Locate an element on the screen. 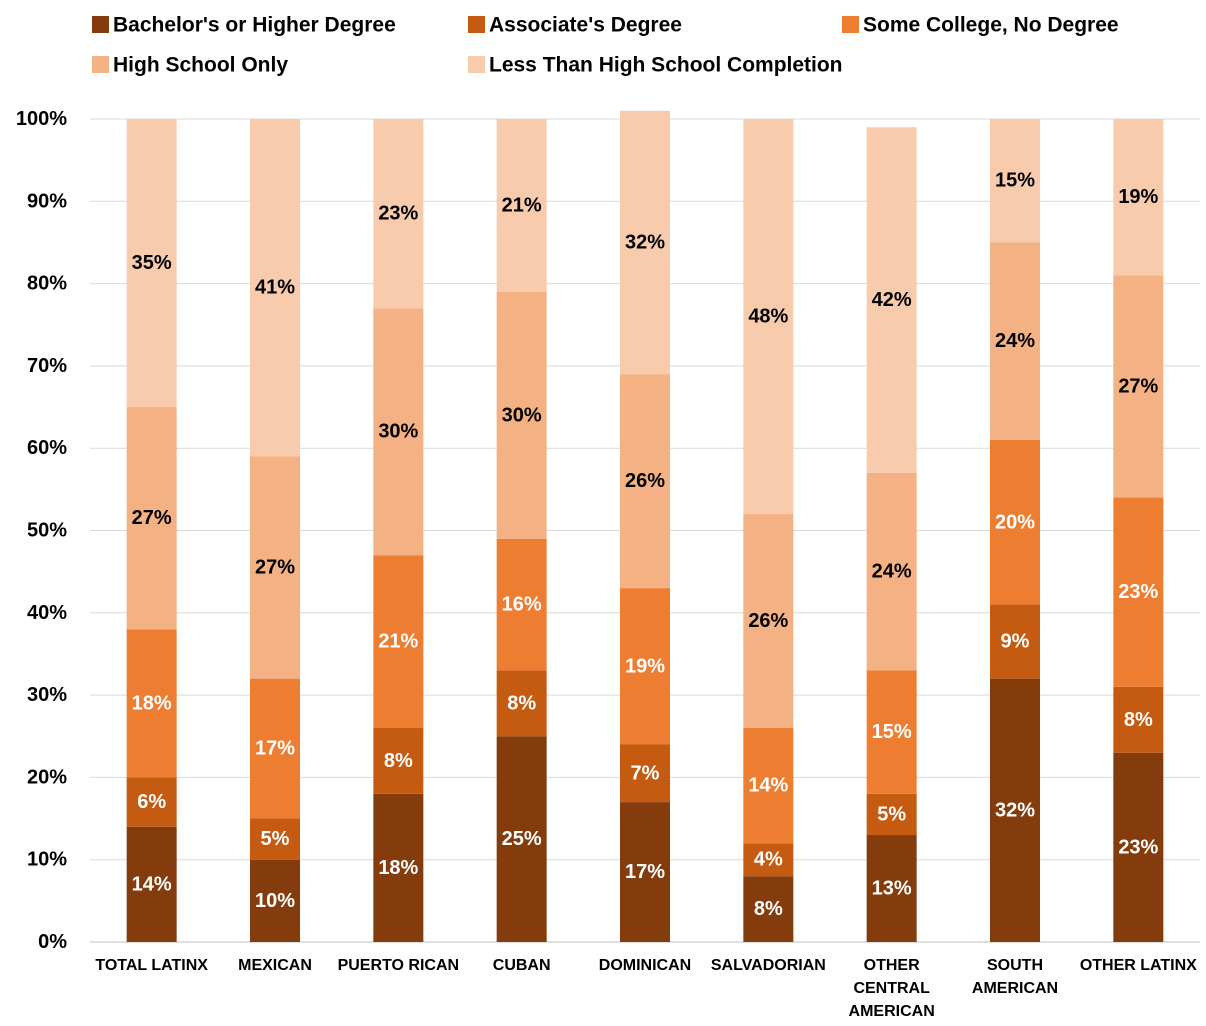  x-category-label: CUBAN is located at coordinates (522, 965).